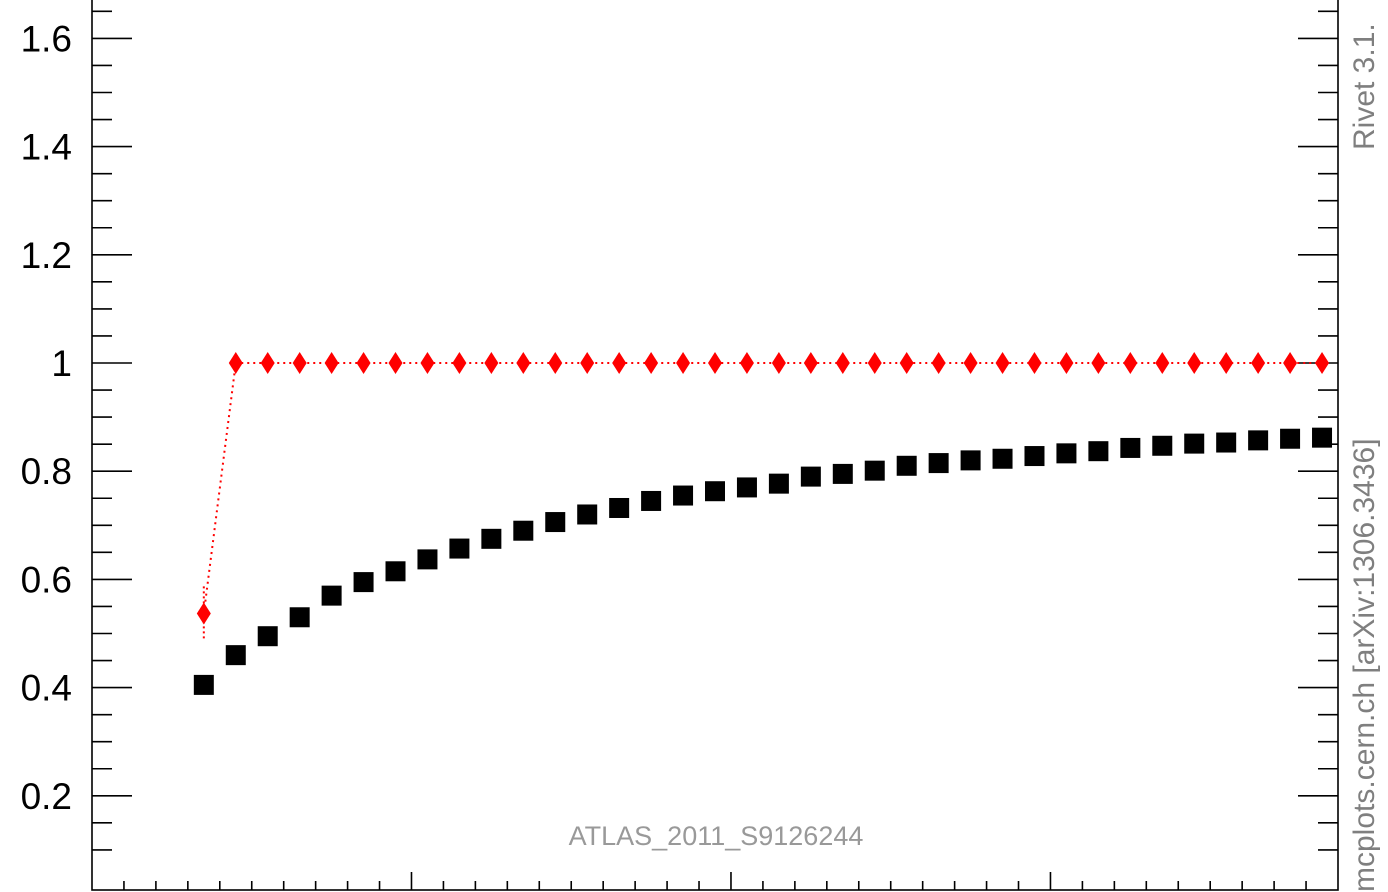 This screenshot has width=1388, height=892. I want to click on mcplots-source-label: mcplots.cern.ch [arXiv:1306.3436], so click(1364, 665).